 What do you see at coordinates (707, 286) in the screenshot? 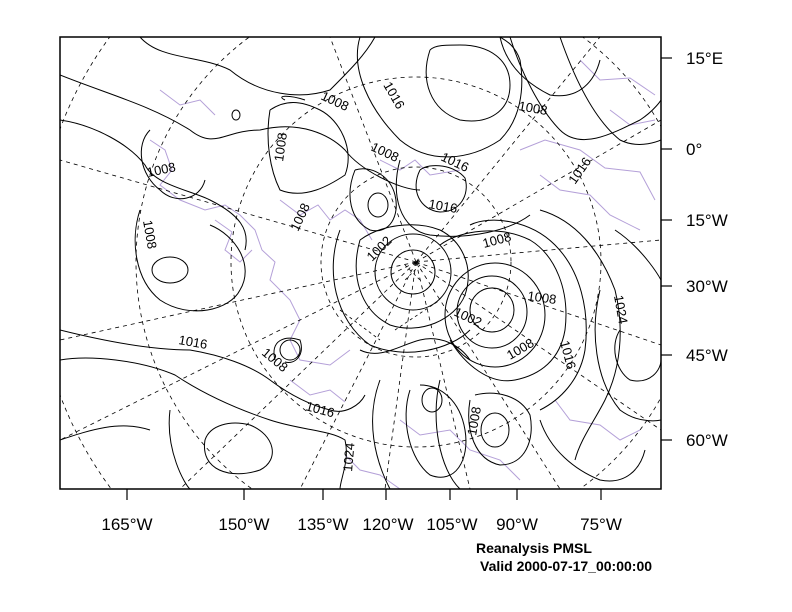
I see `lat-label: 30°W` at bounding box center [707, 286].